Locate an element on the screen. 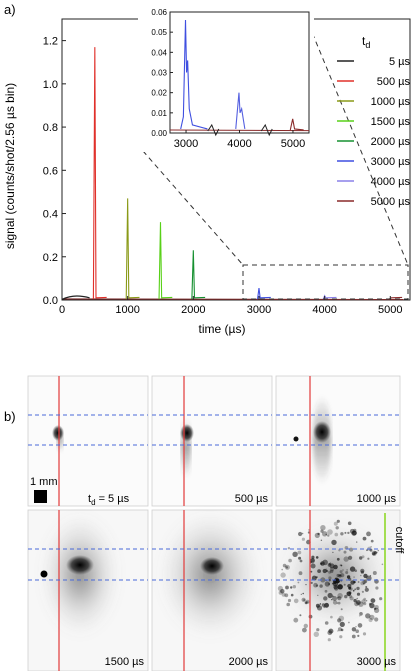 The image size is (415, 671). zoom-connector-left is located at coordinates (193, 208).